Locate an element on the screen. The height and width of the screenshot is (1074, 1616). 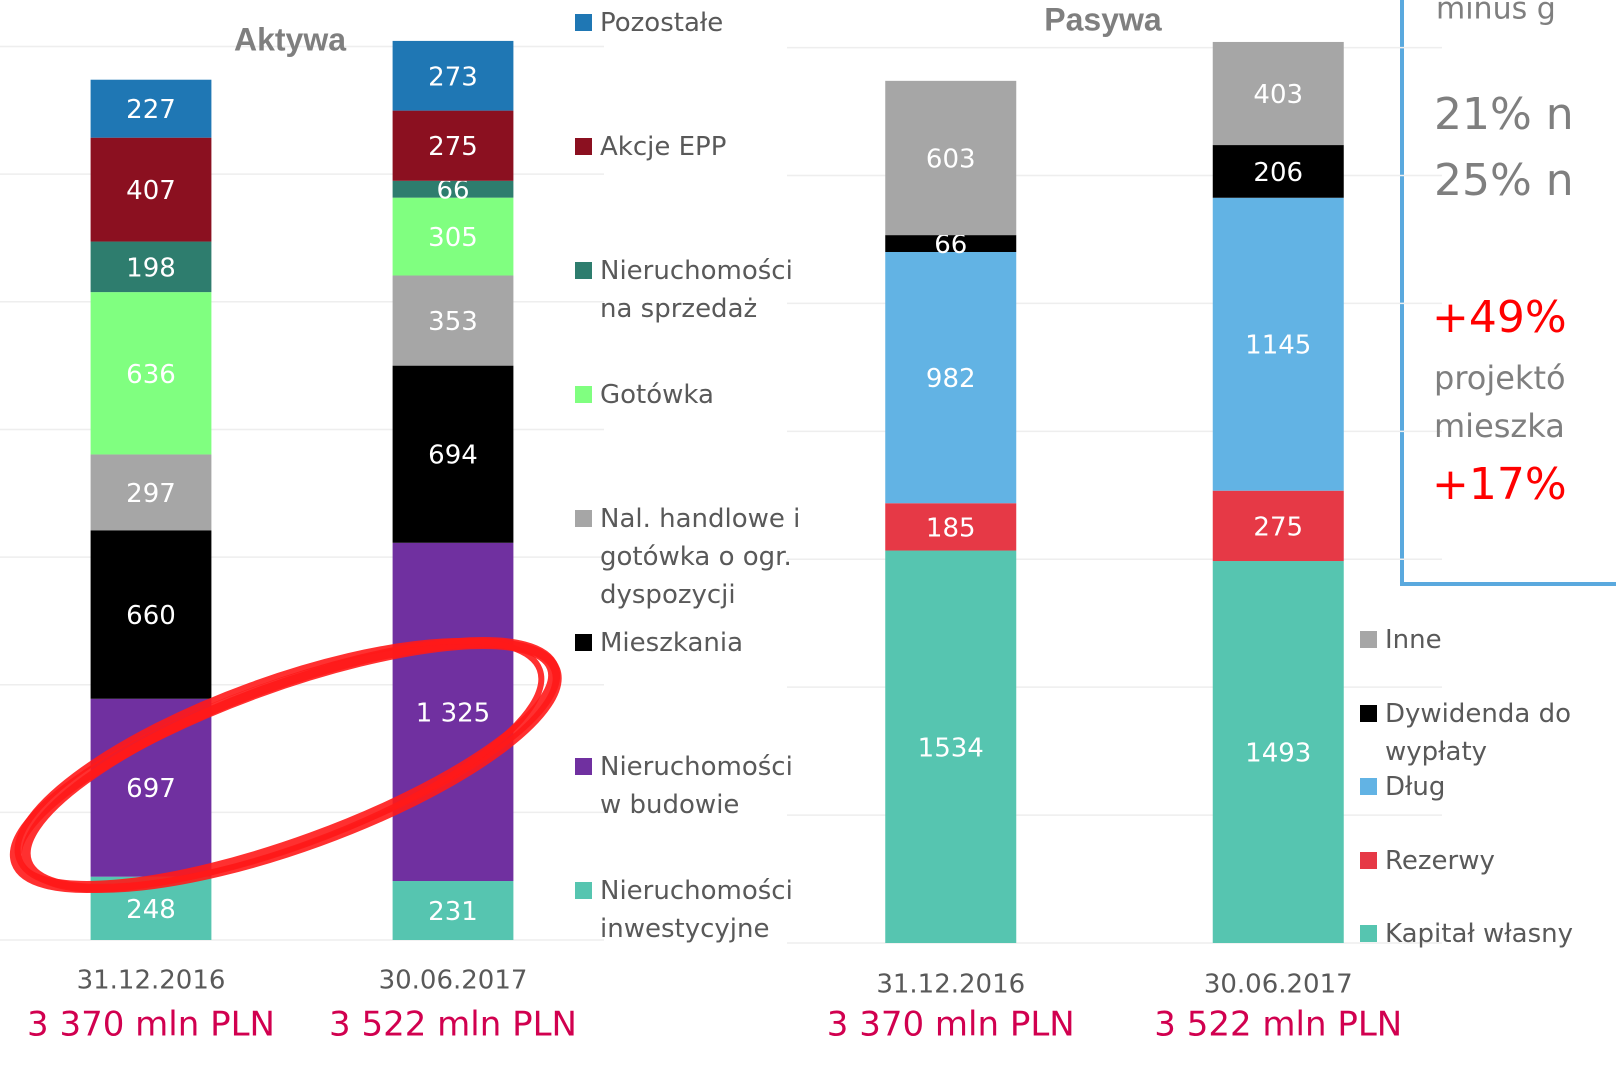
callout-text: minus g is located at coordinates (1496, 13).